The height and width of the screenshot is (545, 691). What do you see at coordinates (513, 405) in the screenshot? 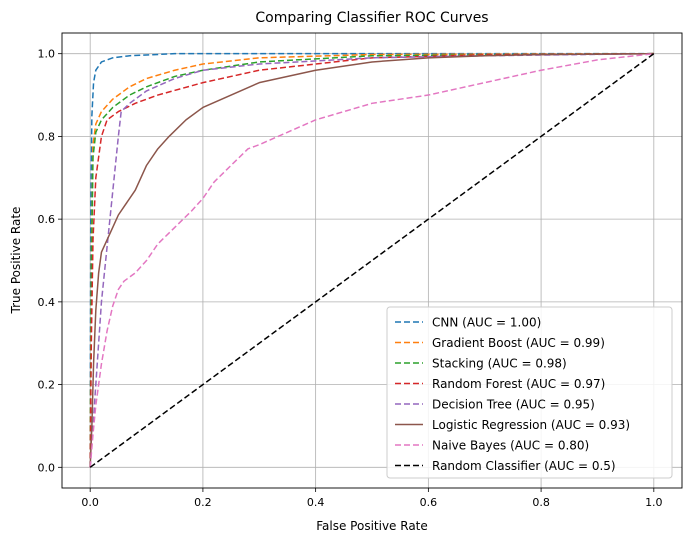
I see `legend-label-4: Decision Tree (AUC = 0.95)` at bounding box center [513, 405].